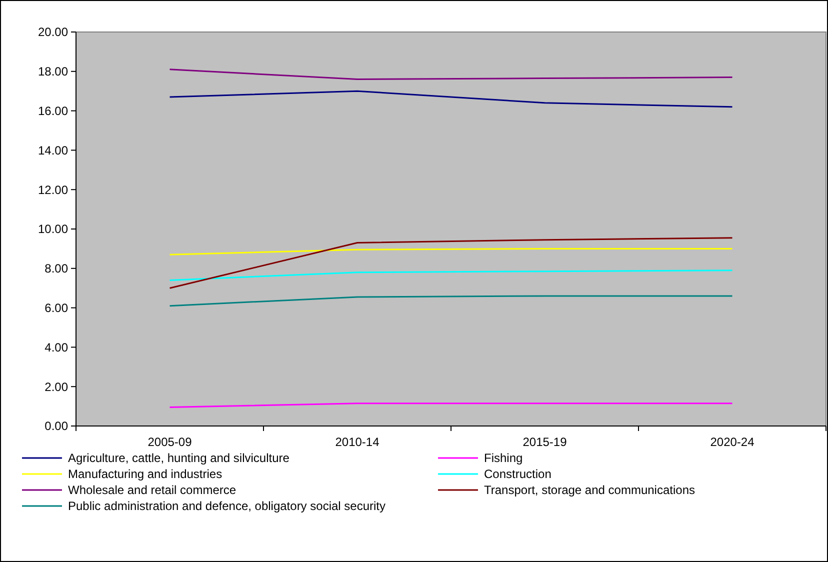 Image resolution: width=828 pixels, height=562 pixels. What do you see at coordinates (357, 442) in the screenshot?
I see `x-tick-label: 2010-14` at bounding box center [357, 442].